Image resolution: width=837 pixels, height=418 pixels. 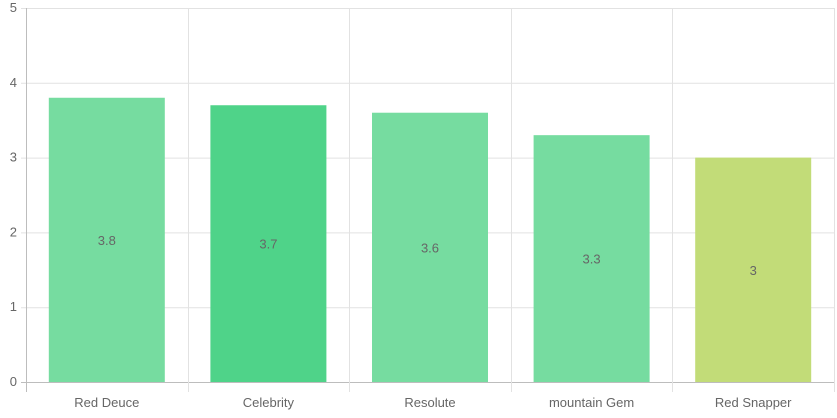 I want to click on y-tick-label: 1, so click(x=13, y=306).